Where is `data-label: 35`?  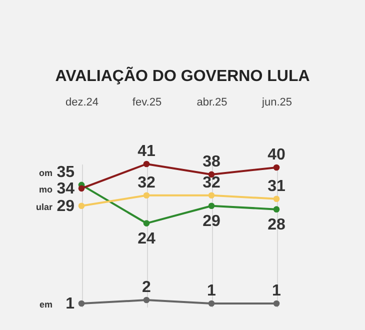 data-label: 35 is located at coordinates (65, 172).